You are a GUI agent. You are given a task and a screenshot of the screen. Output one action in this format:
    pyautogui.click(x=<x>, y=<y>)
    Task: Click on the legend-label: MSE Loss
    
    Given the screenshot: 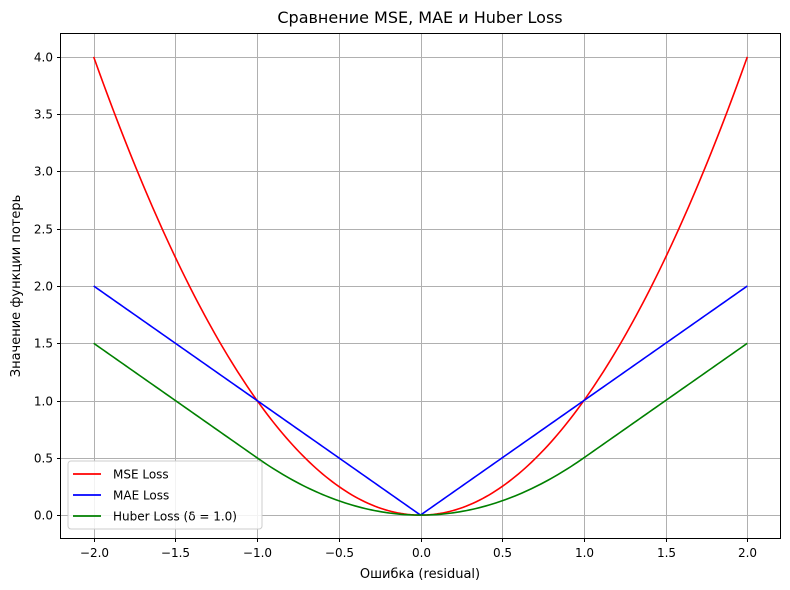 What is the action you would take?
    pyautogui.click(x=141, y=475)
    